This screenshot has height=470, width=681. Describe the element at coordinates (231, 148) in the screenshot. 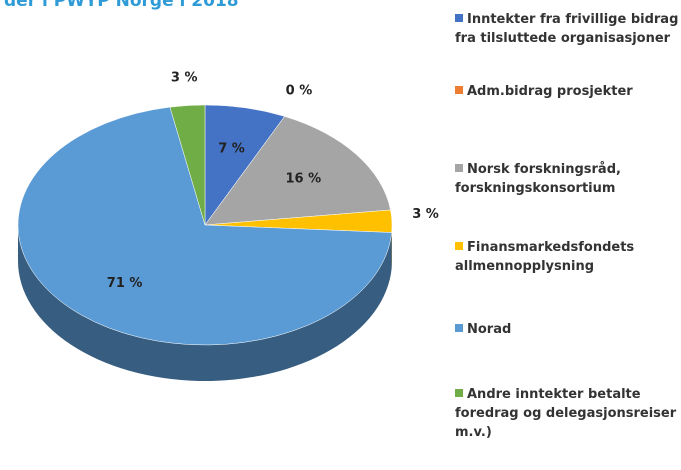

I see `data-label: 7 %` at that location.